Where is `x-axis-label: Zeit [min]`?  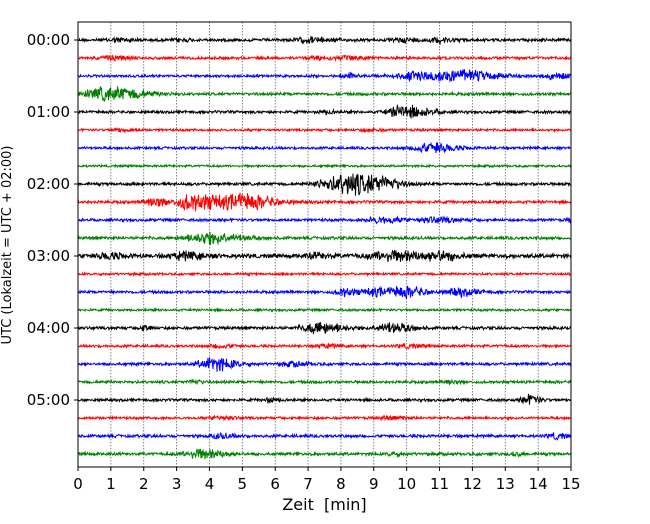 x-axis-label: Zeit [min] is located at coordinates (324, 504).